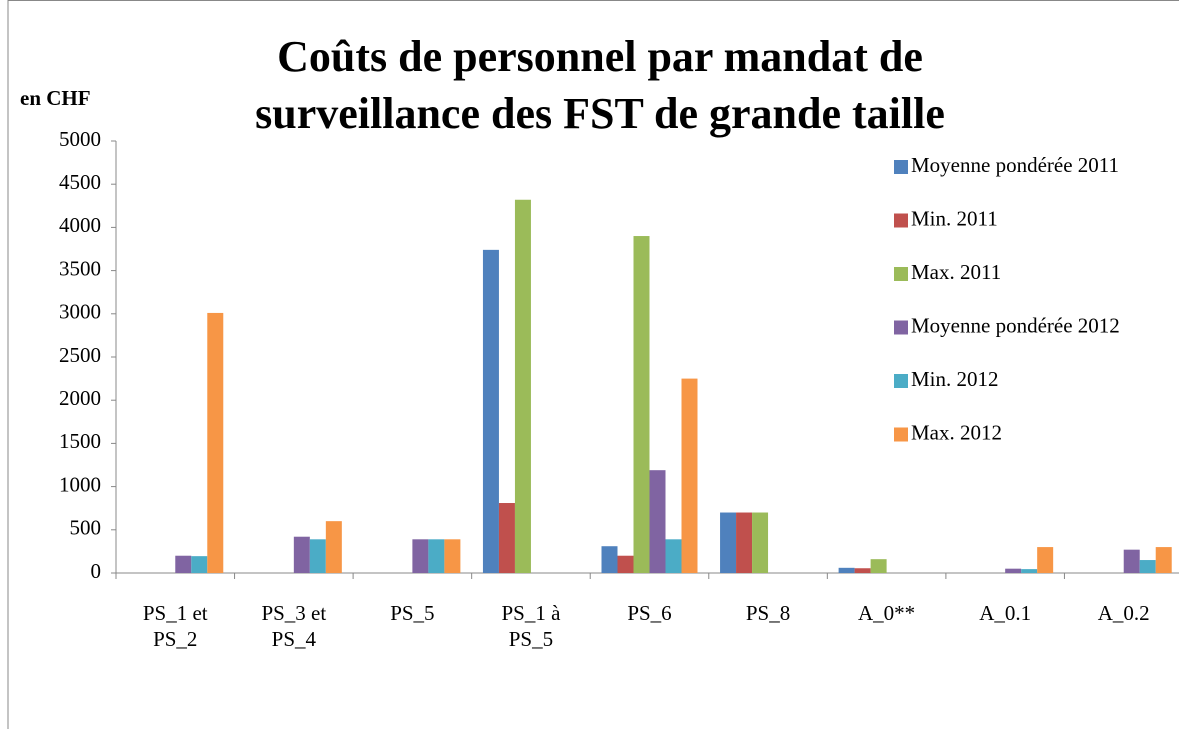 The height and width of the screenshot is (729, 1179). What do you see at coordinates (80, 398) in the screenshot?
I see `y-tick-label: 2000` at bounding box center [80, 398].